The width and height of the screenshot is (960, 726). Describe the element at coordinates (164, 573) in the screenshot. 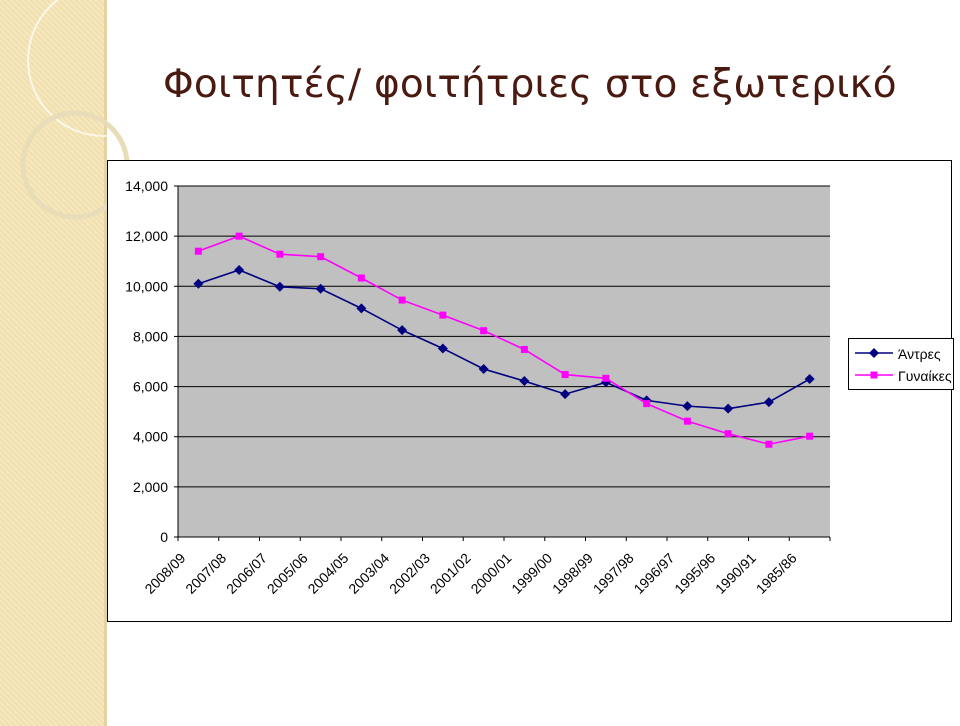

I see `x-tick-label: 2008/09` at that location.